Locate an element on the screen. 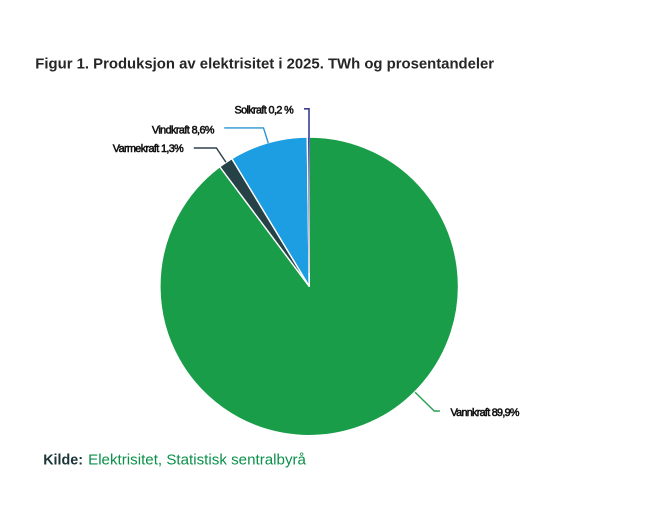  svg-text: Vindkraft 8,6% is located at coordinates (183, 130).